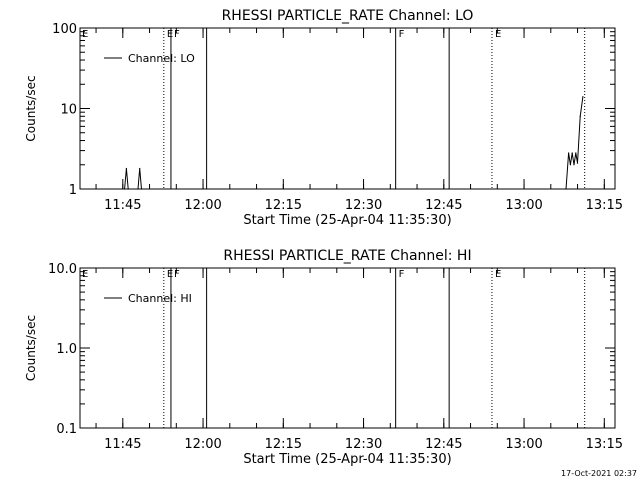  I want to click on chart-title: RHESSI PARTICLE_RATE Channel: HI, so click(347, 256).